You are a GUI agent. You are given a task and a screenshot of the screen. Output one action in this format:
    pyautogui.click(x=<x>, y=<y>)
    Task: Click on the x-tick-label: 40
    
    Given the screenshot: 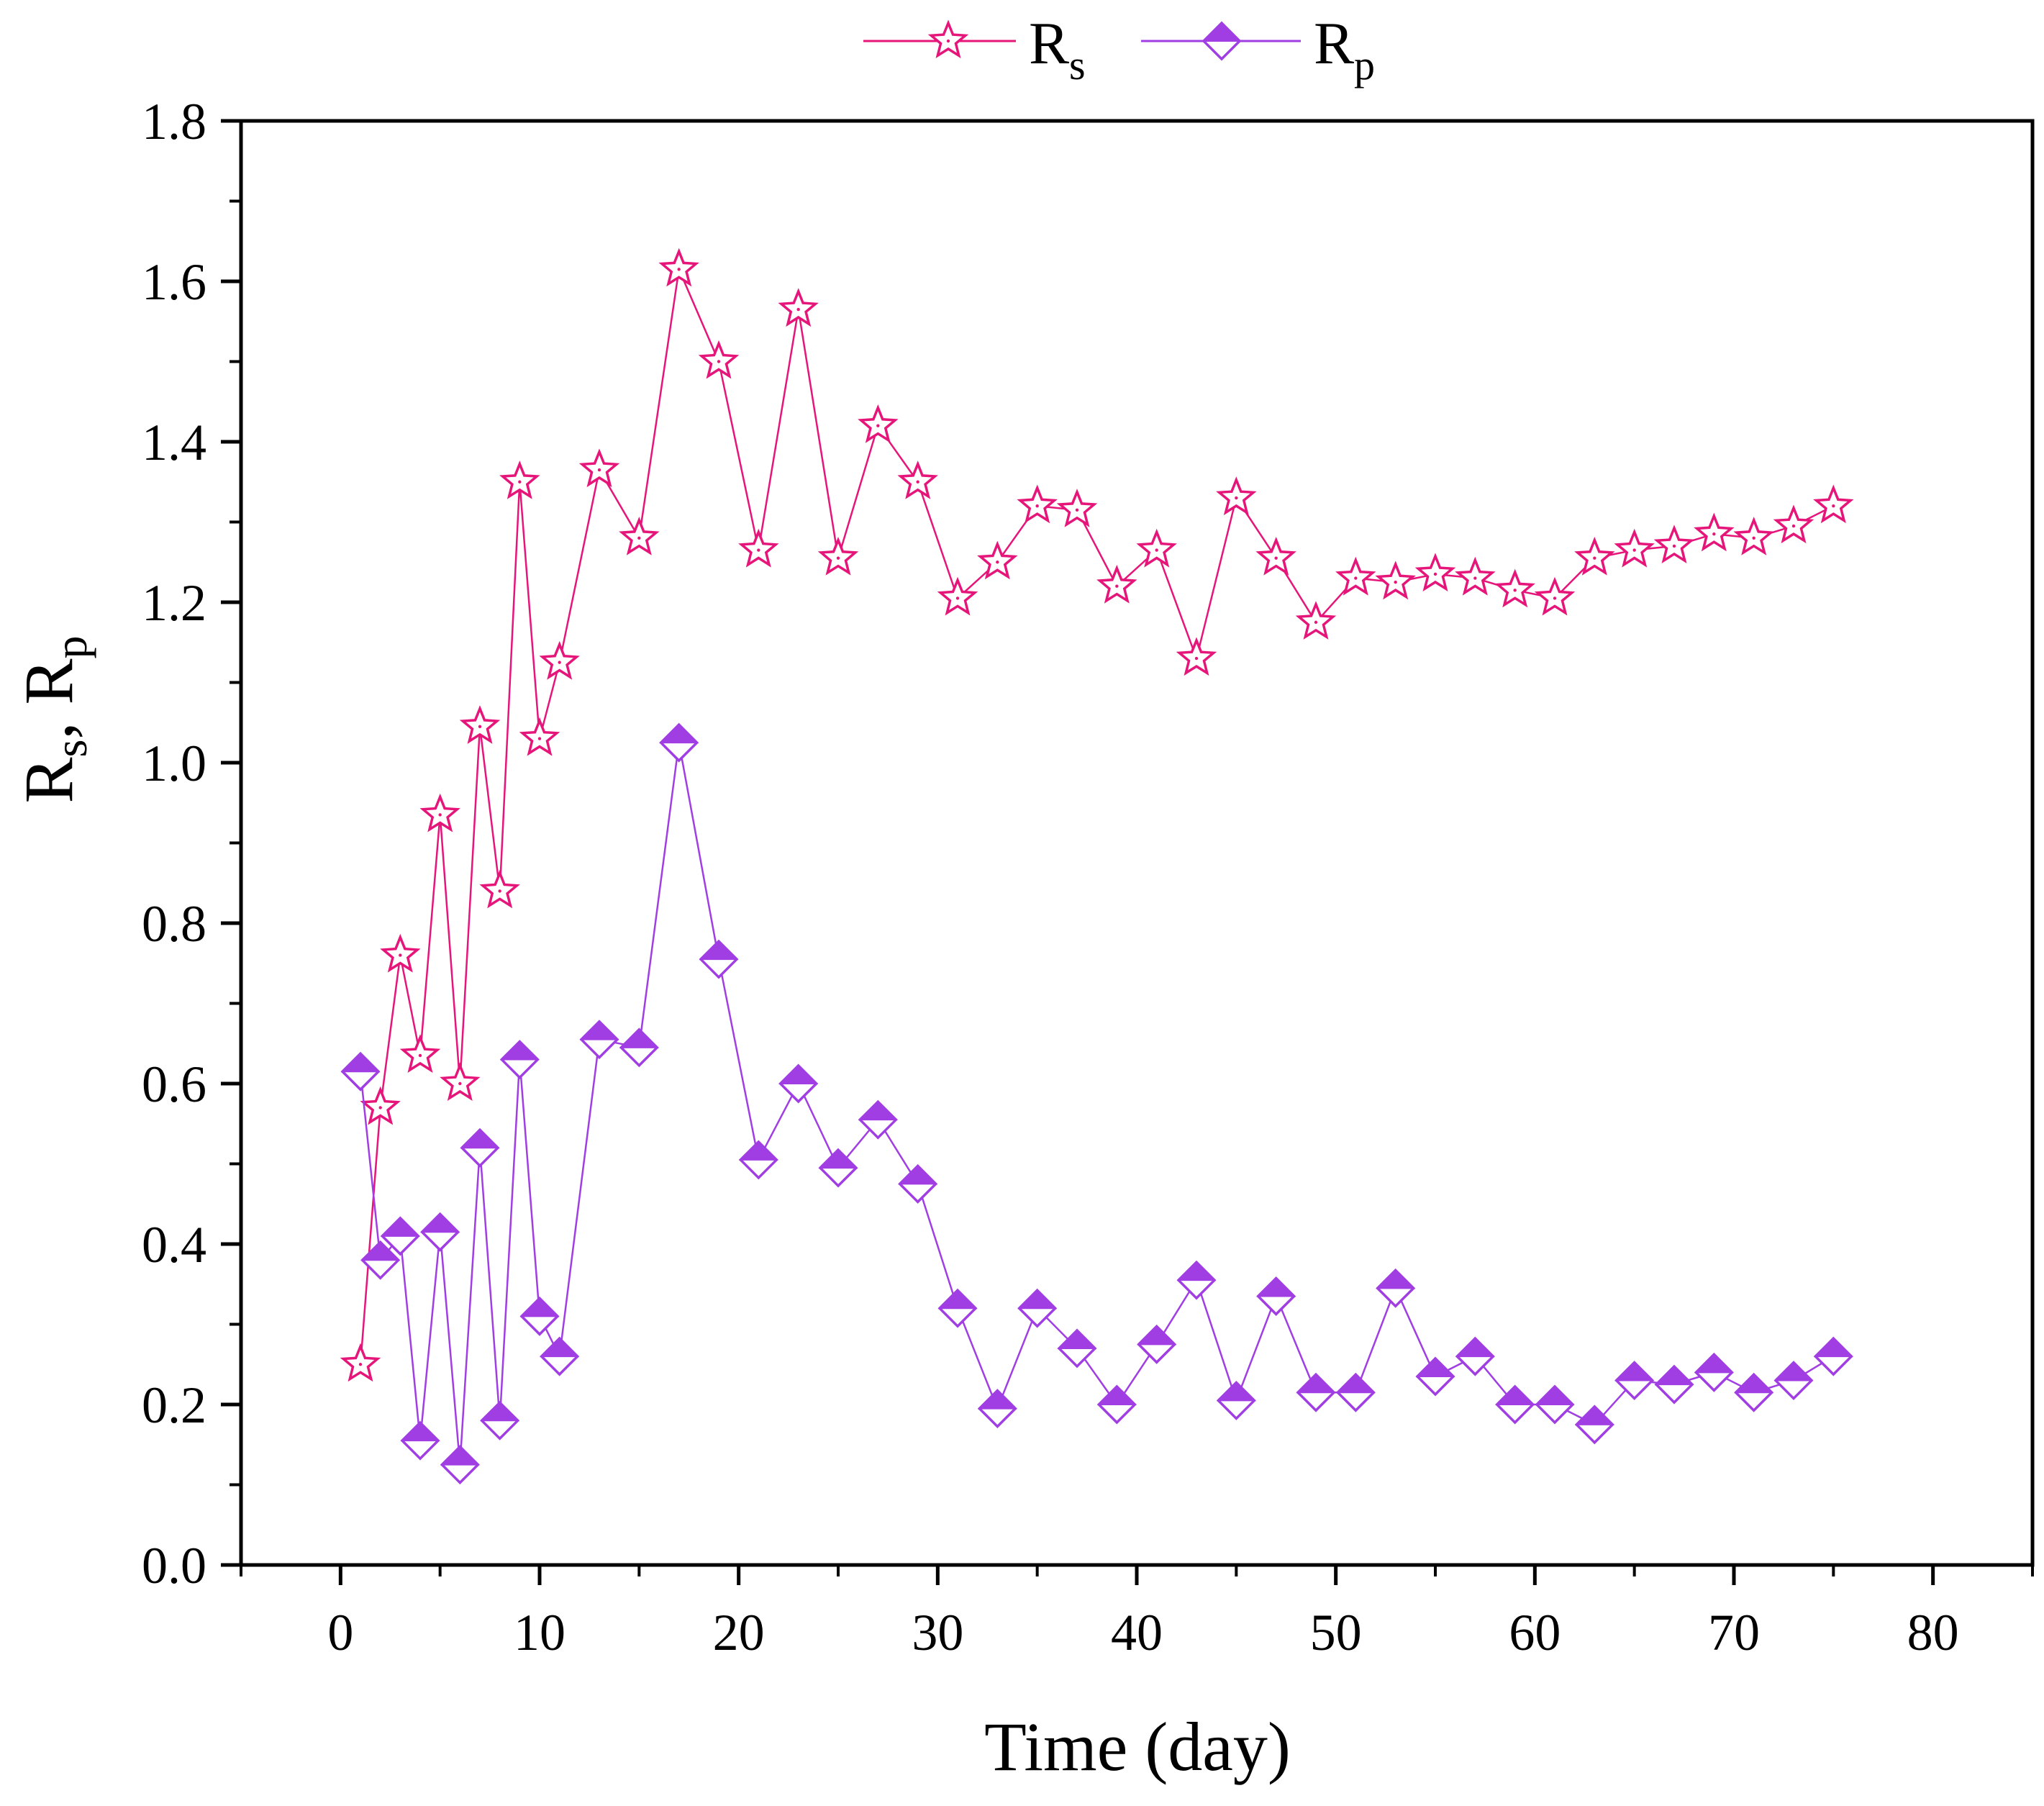 What is the action you would take?
    pyautogui.click(x=1137, y=1632)
    